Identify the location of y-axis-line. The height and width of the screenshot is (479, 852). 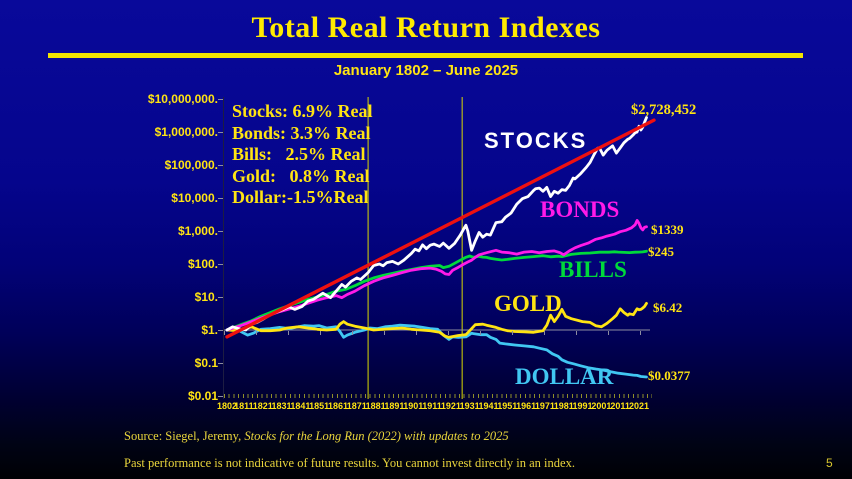
(223, 248).